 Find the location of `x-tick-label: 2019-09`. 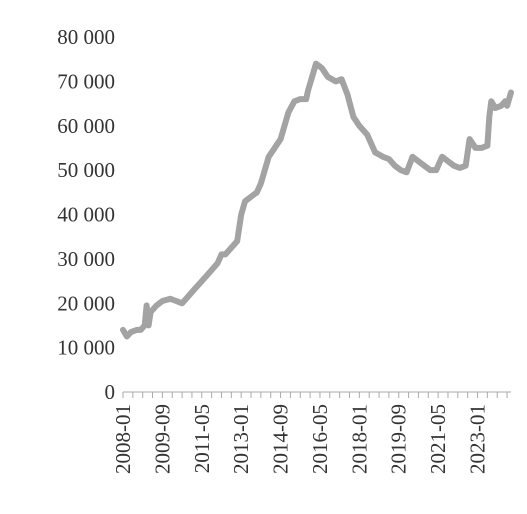

x-tick-label: 2019-09 is located at coordinates (399, 439).